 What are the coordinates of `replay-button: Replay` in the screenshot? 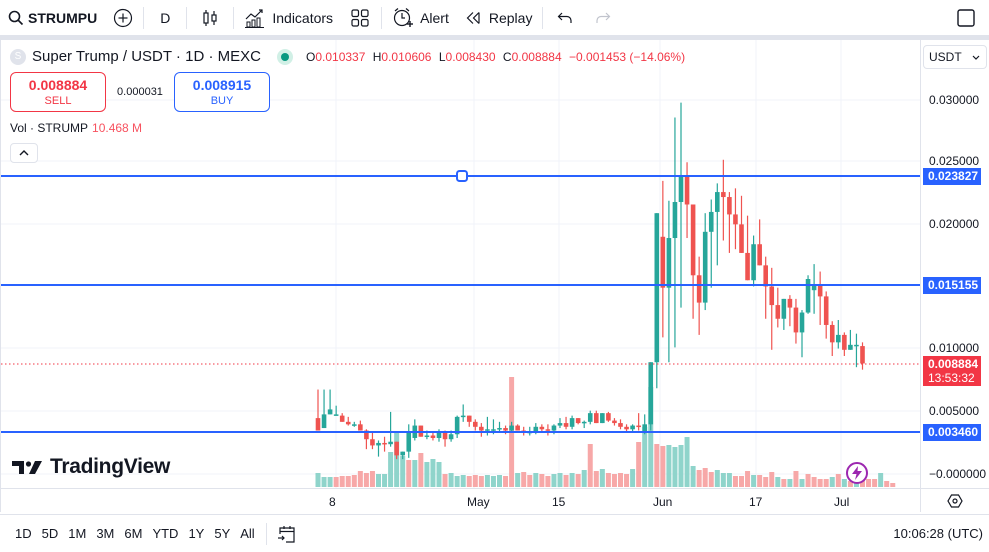 It's located at (499, 18).